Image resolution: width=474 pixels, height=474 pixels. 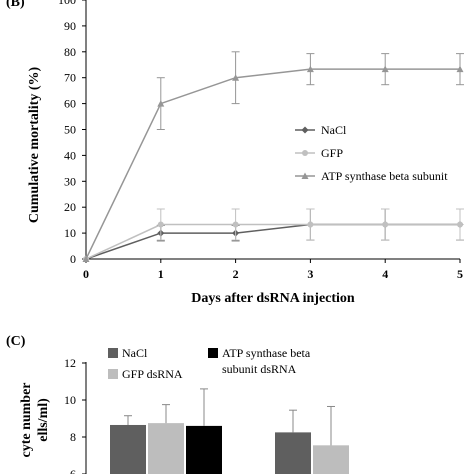 What do you see at coordinates (152, 374) in the screenshot?
I see `legend-label: GFP dsRNA` at bounding box center [152, 374].